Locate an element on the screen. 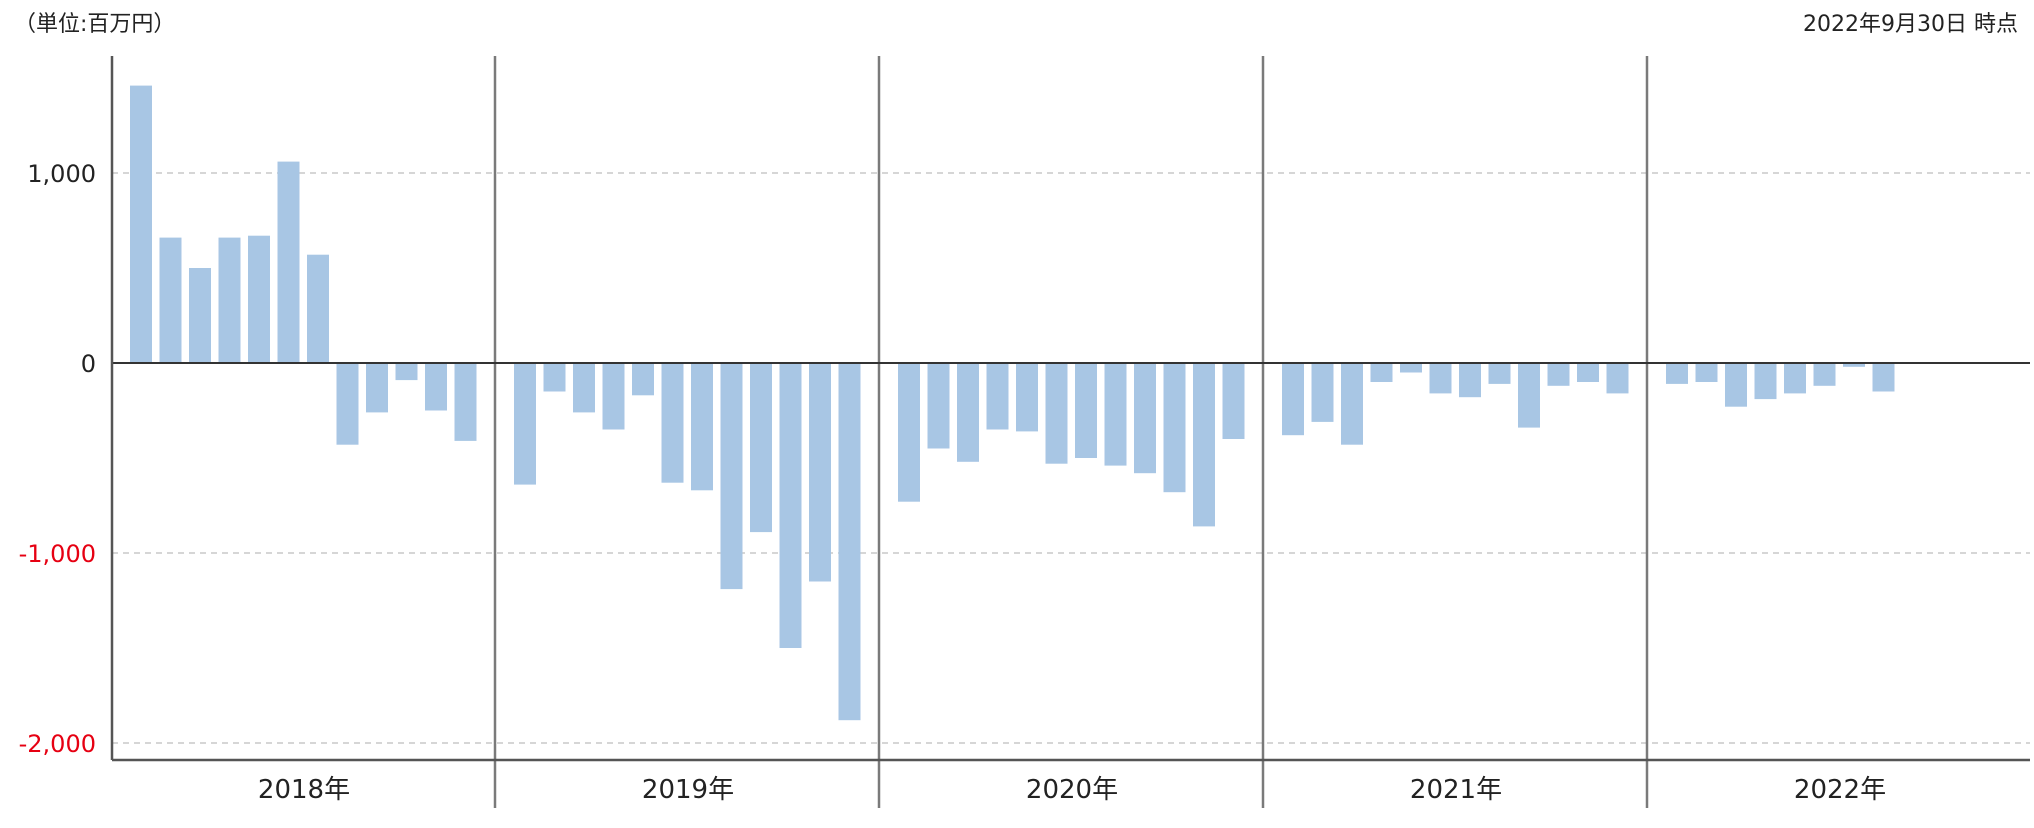 This screenshot has height=828, width=2034. y-tick-label: 1,000 is located at coordinates (61, 174).